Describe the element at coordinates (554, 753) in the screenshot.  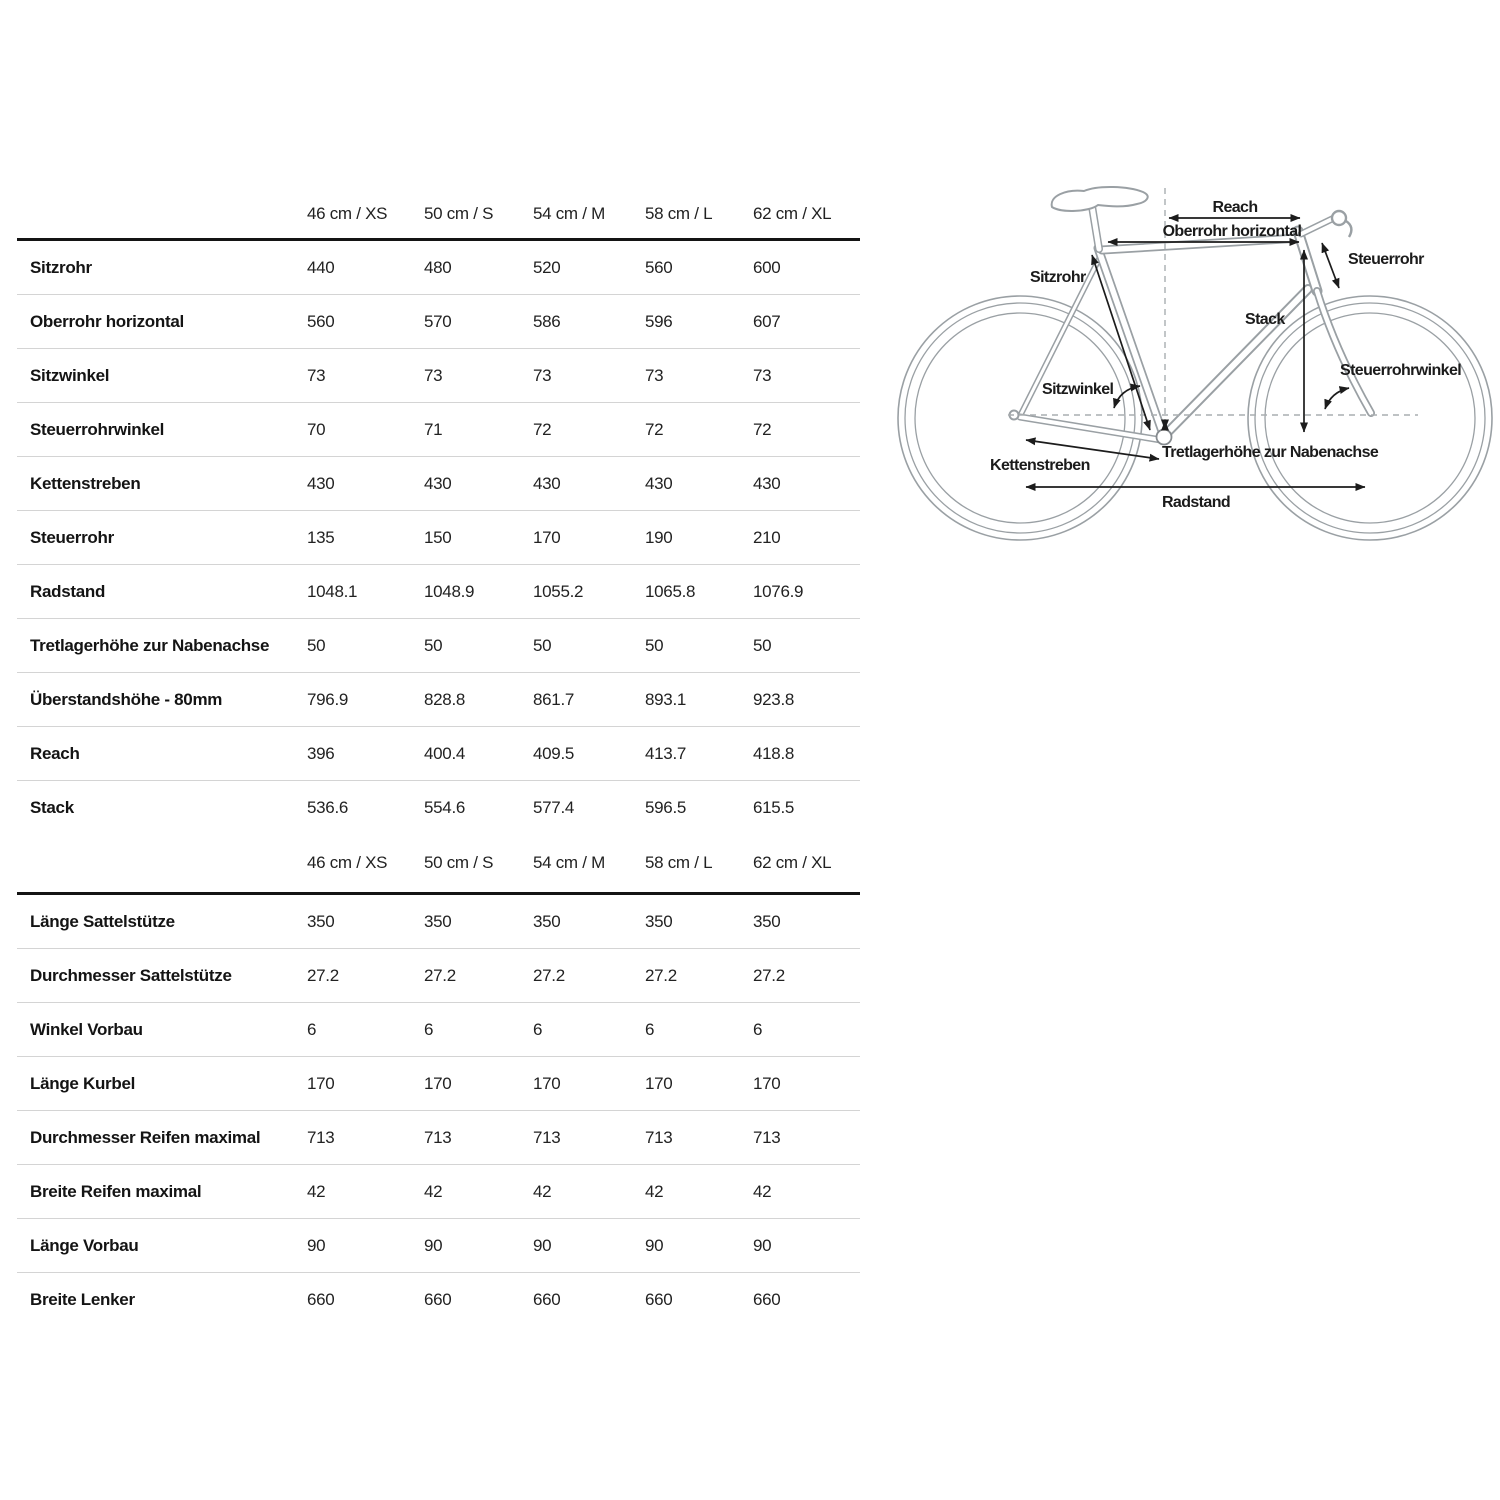
I see `cell-value: 409.5` at that location.